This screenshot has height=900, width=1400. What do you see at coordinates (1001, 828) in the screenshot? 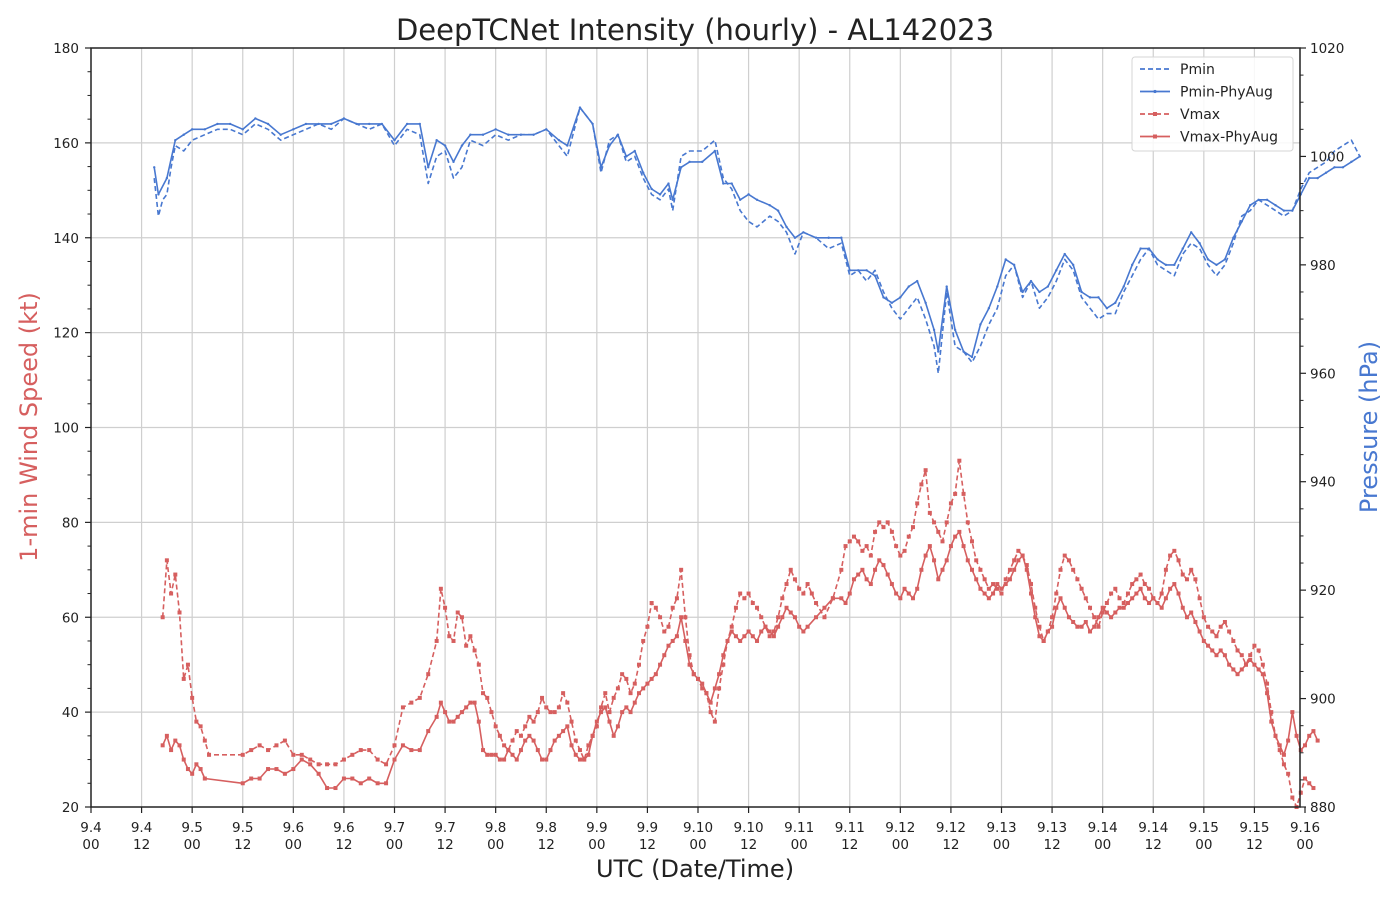
I see `x-tick-label-date: 9.13` at bounding box center [1001, 828].